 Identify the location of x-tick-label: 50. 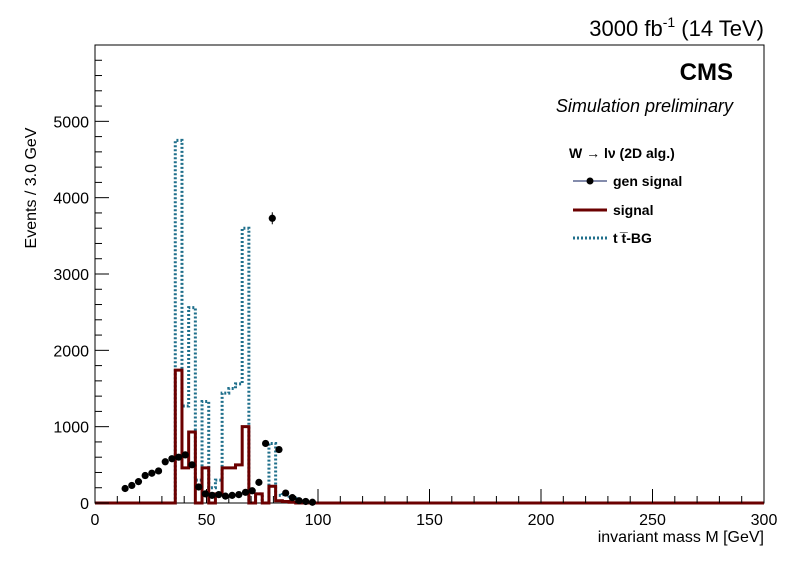
(207, 520).